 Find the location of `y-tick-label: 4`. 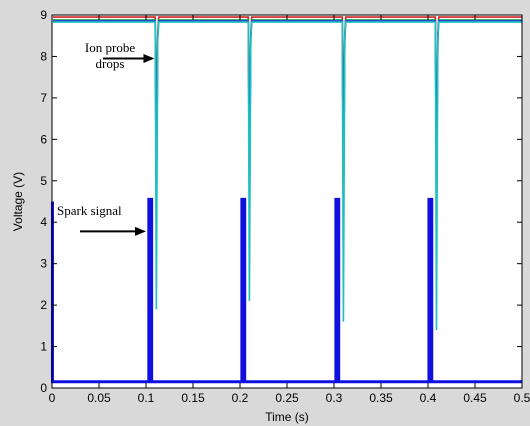

y-tick-label: 4 is located at coordinates (43, 222).